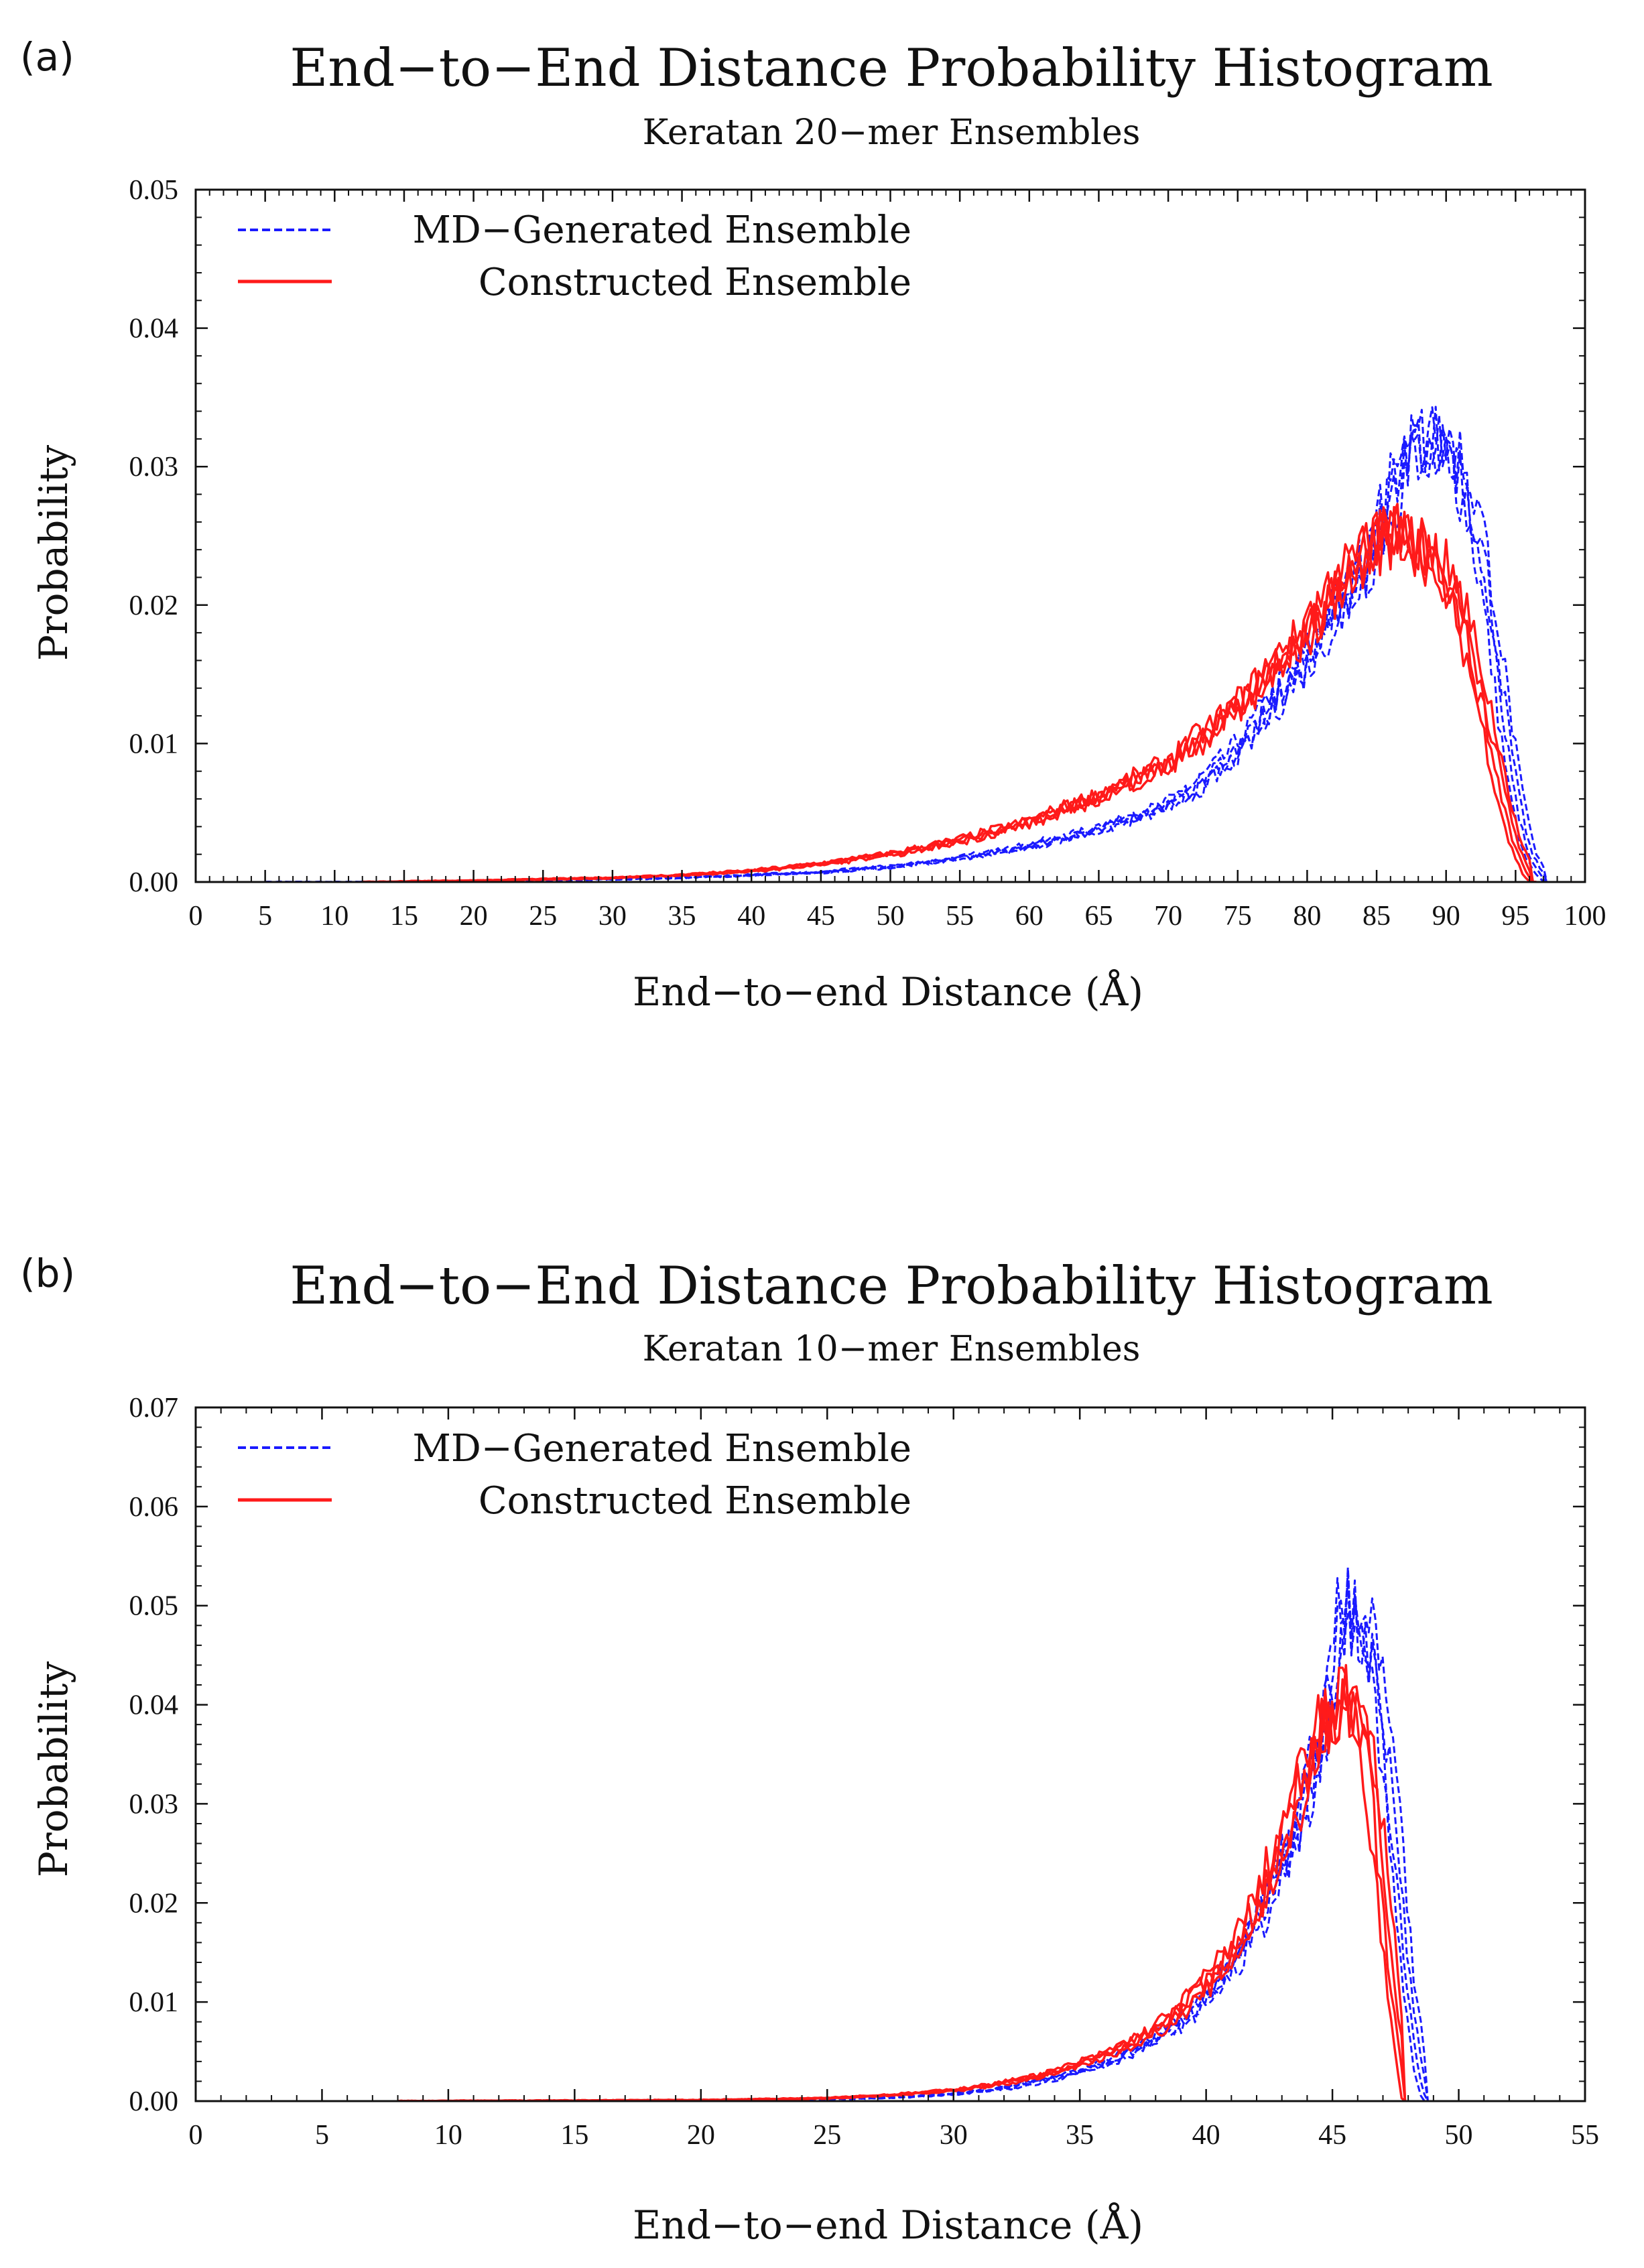  I want to click on x-tick-label: 60, so click(1029, 917).